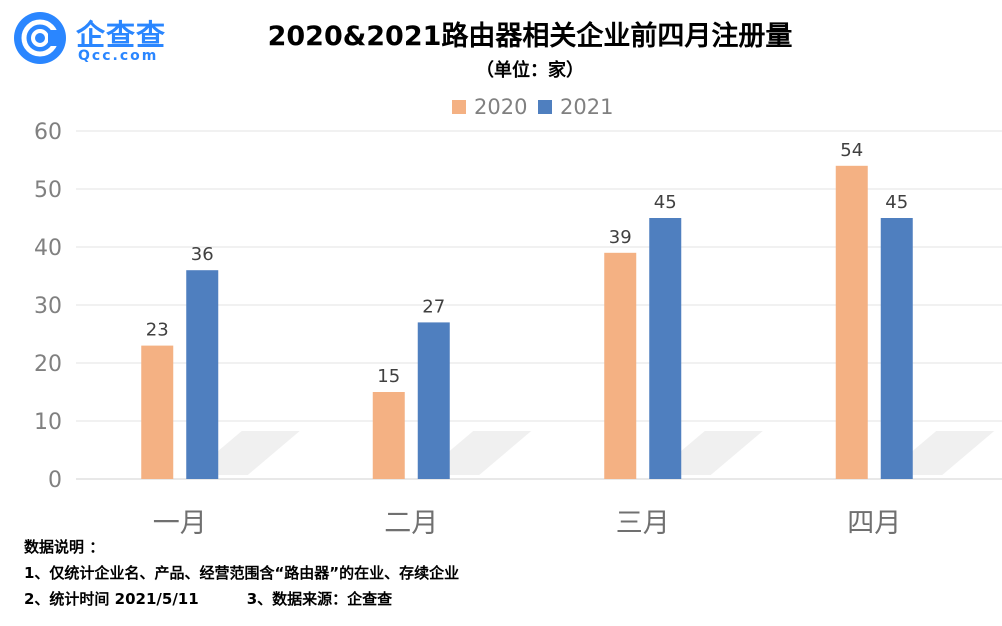 The width and height of the screenshot is (1002, 626). What do you see at coordinates (64, 547) in the screenshot?
I see `notes-heading: 数据说明 ：` at bounding box center [64, 547].